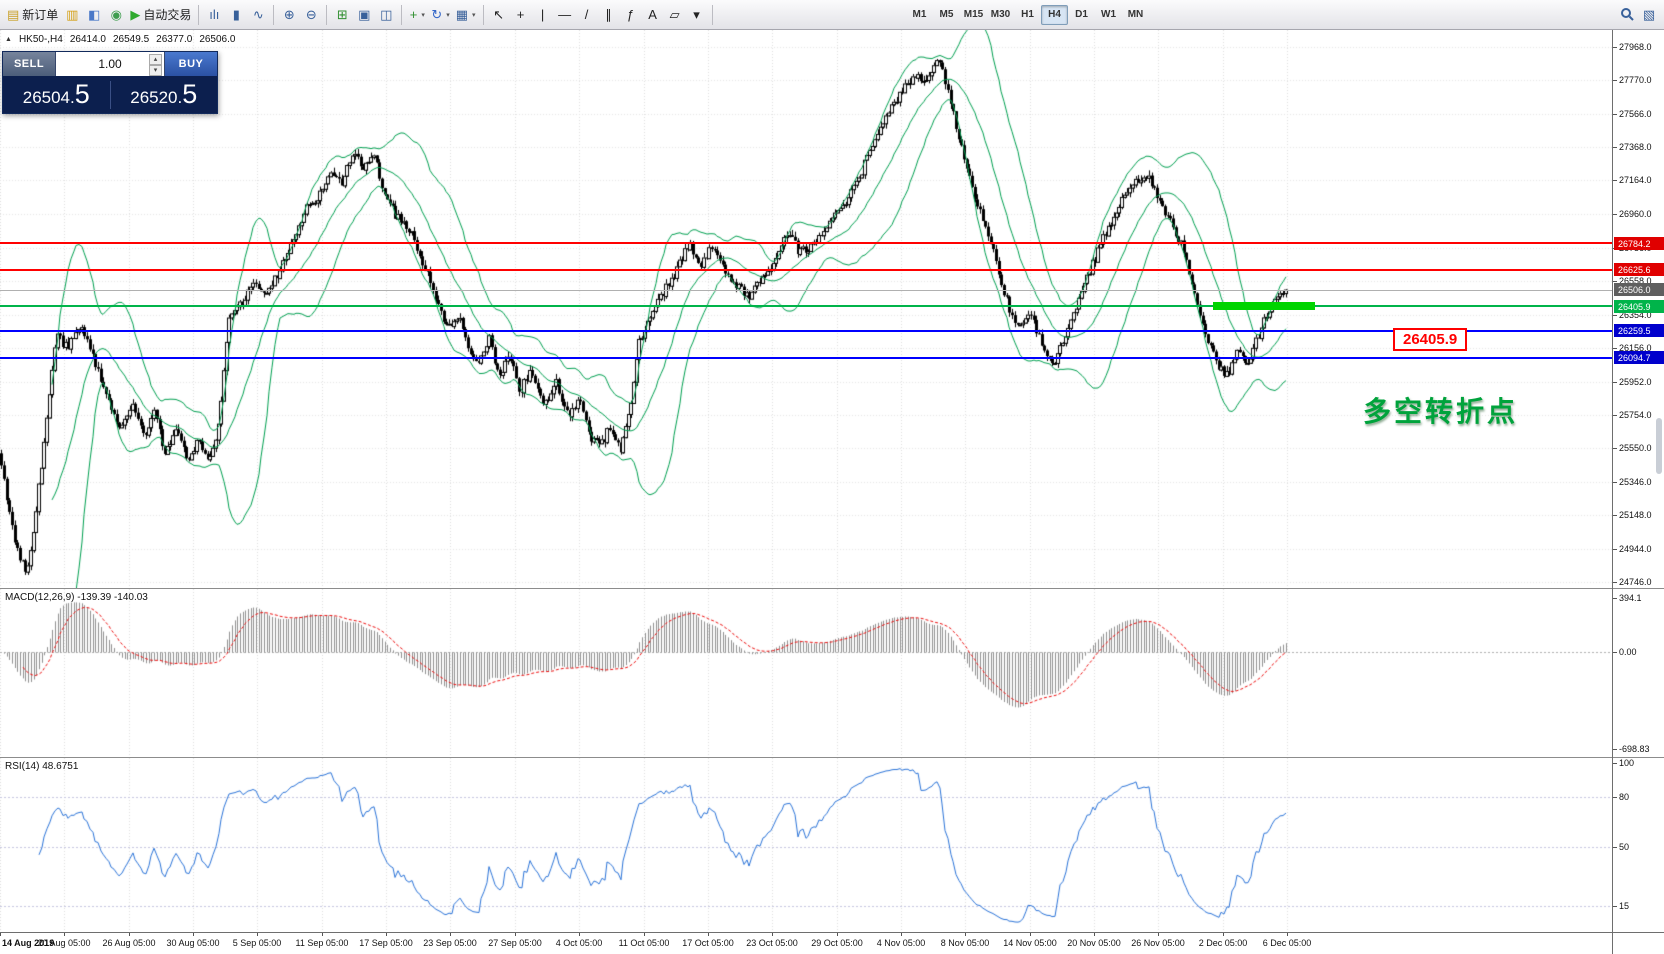  What do you see at coordinates (1108, 14) in the screenshot?
I see `timeframe-w1: W1` at bounding box center [1108, 14].